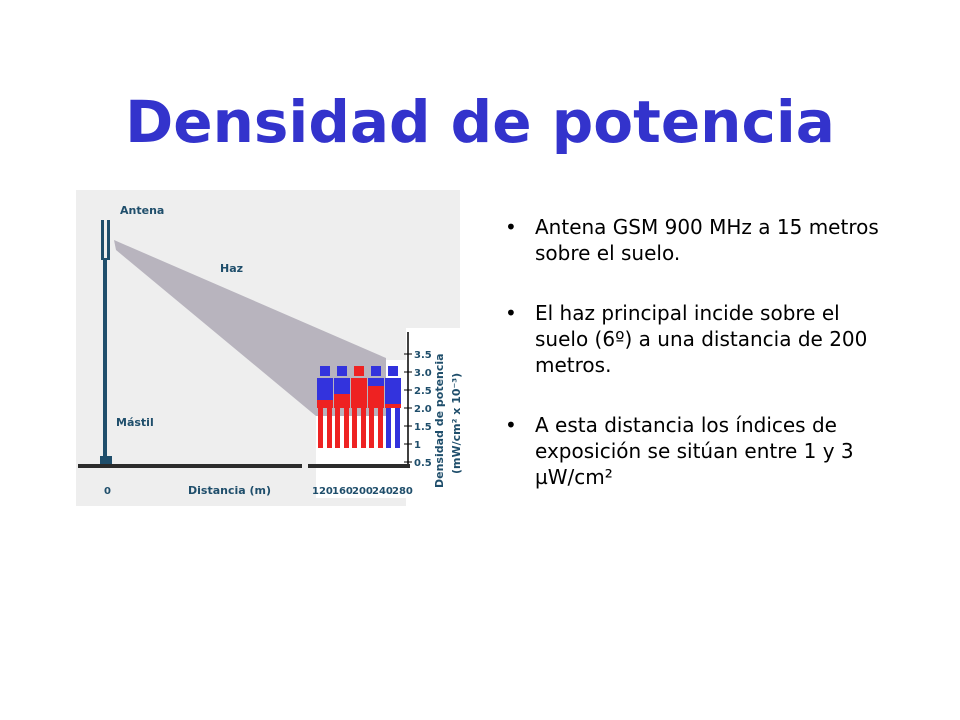  I want to click on density-axis-title-line1: Densidad de potencia, so click(439, 420).